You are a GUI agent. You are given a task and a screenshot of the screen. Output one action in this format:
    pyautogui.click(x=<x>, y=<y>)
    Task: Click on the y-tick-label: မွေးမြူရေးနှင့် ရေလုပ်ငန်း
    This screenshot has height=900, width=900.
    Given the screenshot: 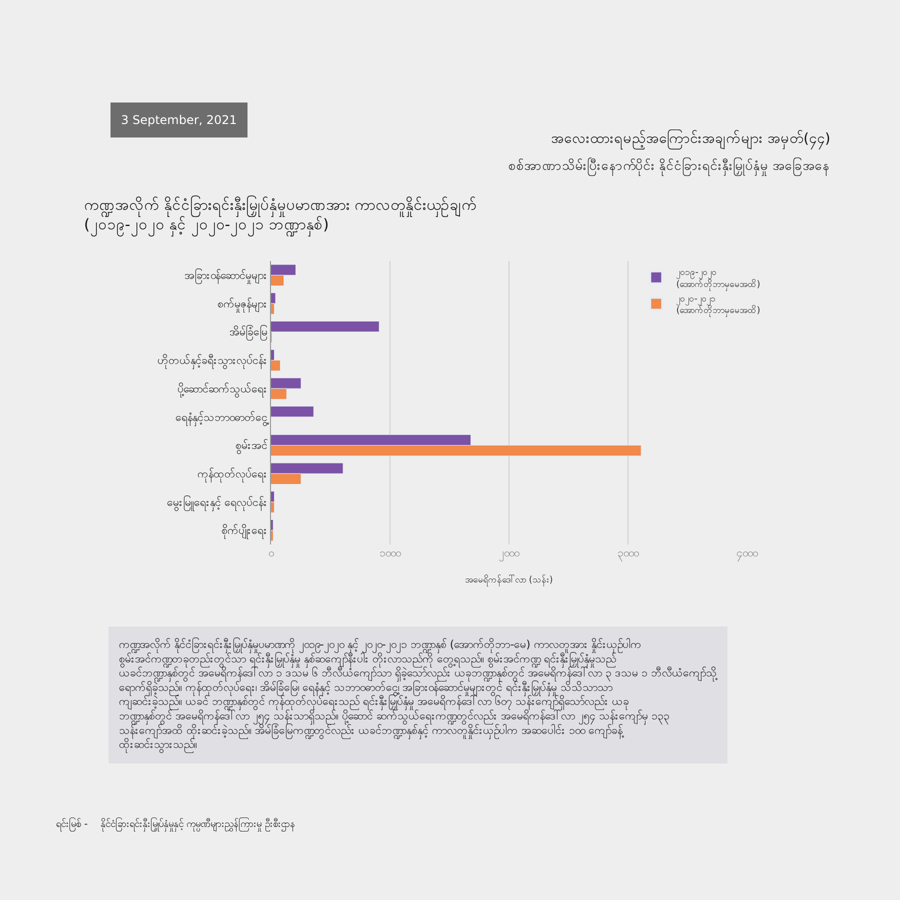 What is the action you would take?
    pyautogui.click(x=217, y=502)
    